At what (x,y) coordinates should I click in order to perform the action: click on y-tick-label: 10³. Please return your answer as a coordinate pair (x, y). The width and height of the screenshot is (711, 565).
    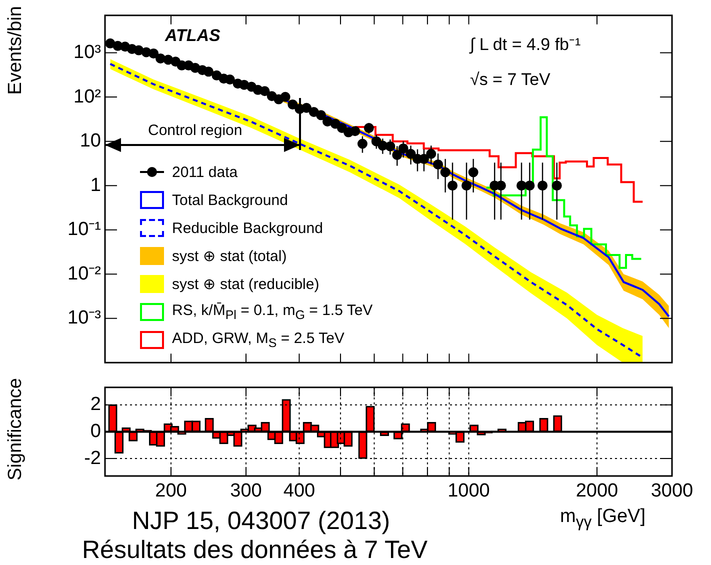
    Looking at the image, I should click on (87, 53).